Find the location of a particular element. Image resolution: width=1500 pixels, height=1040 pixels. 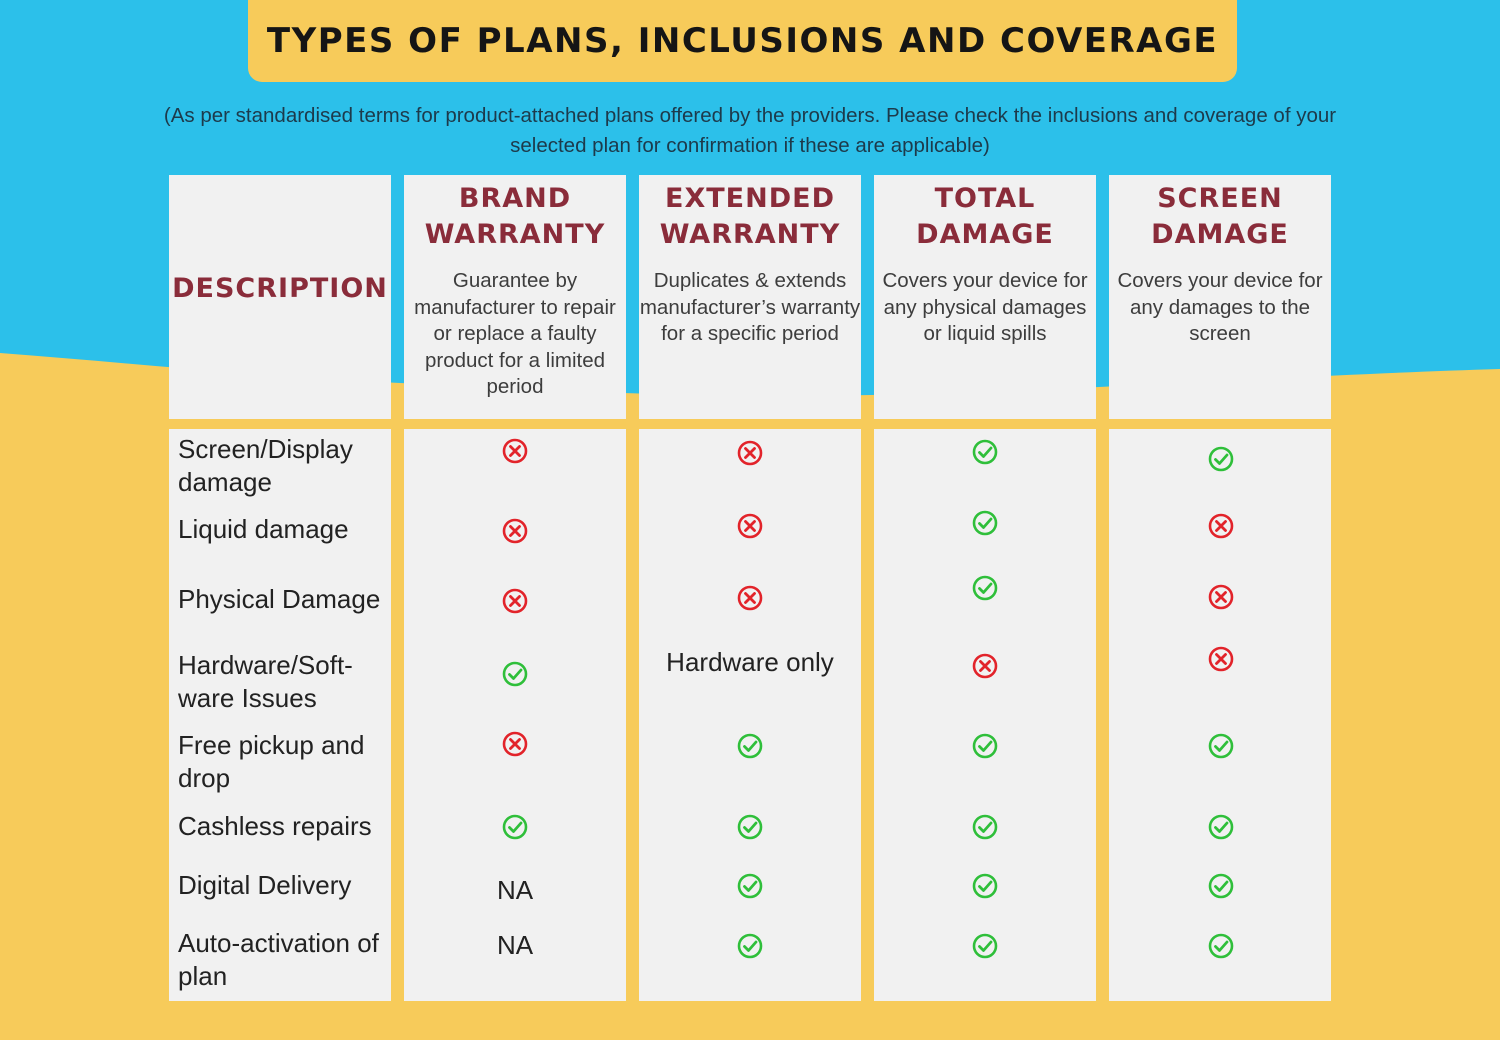

title-banner: TYPES OF PLANS, INCLUSIONS AND COVERAGE is located at coordinates (742, 41).